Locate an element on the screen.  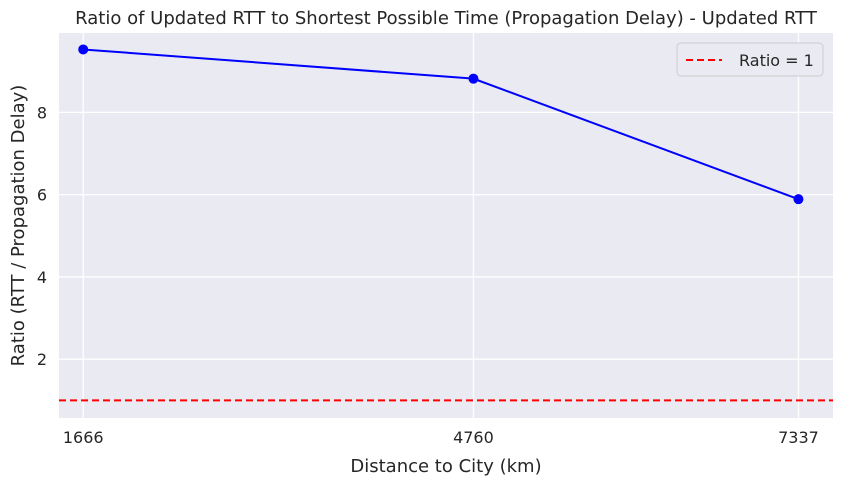
legend-box is located at coordinates (750, 59).